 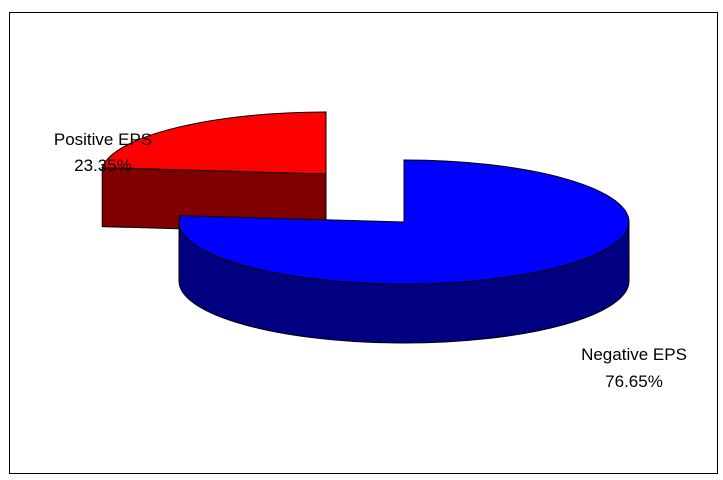 I want to click on negative-eps-percent: 76.65%, so click(x=634, y=381).